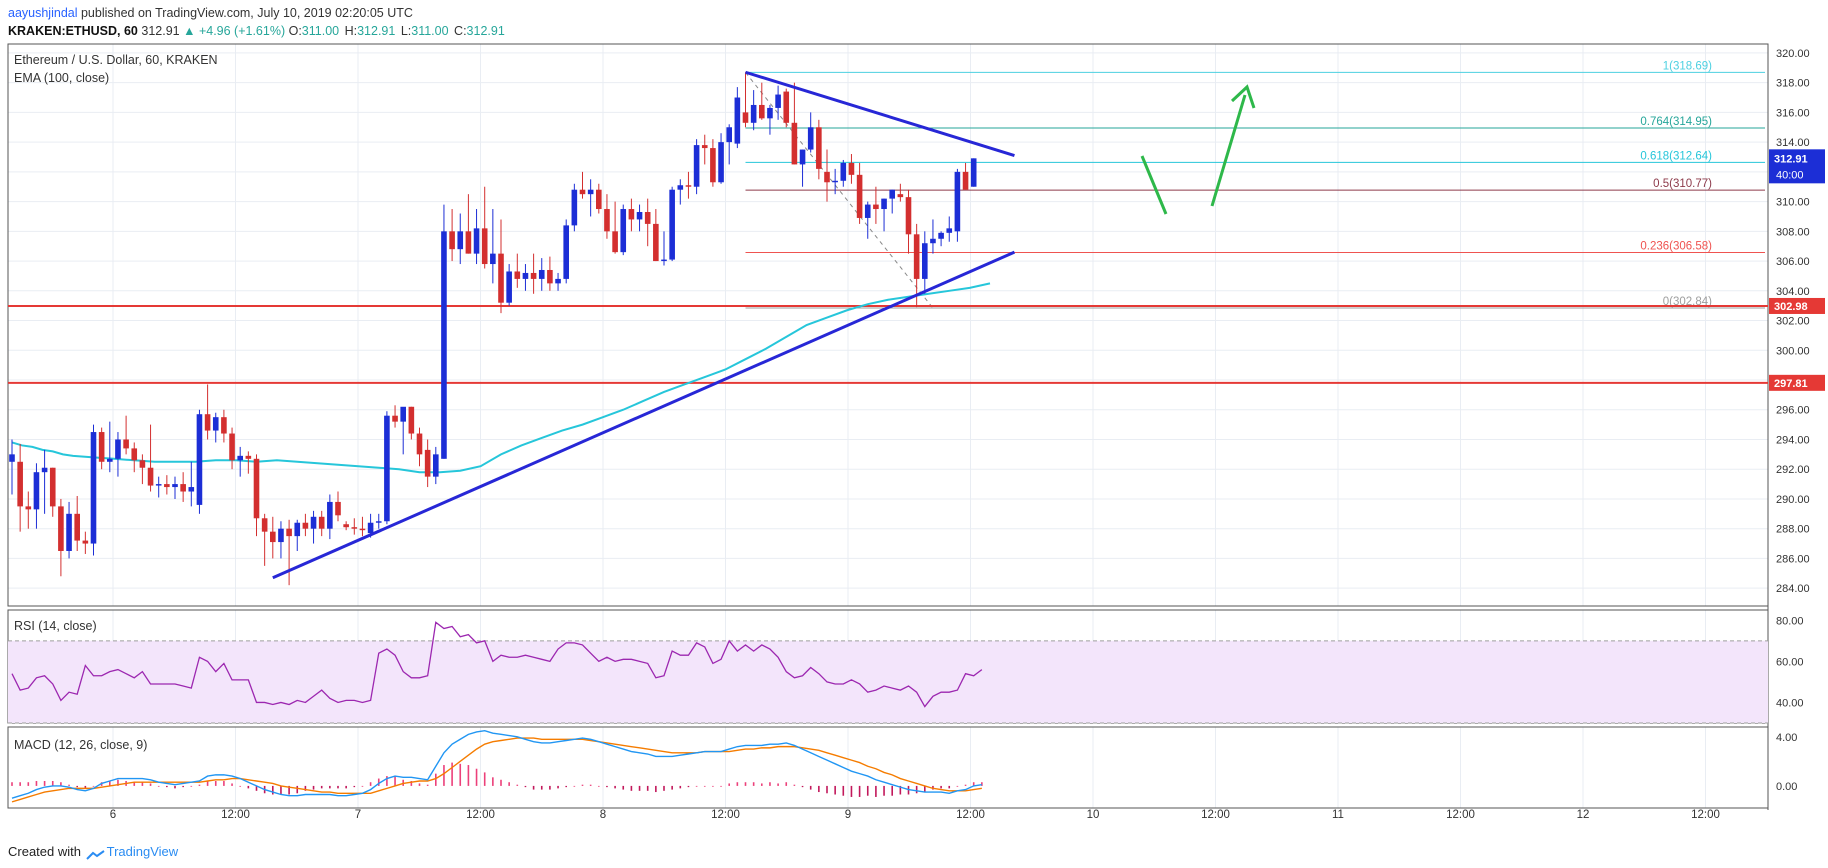  I want to click on support-2-badge: 297.81, so click(1791, 384).